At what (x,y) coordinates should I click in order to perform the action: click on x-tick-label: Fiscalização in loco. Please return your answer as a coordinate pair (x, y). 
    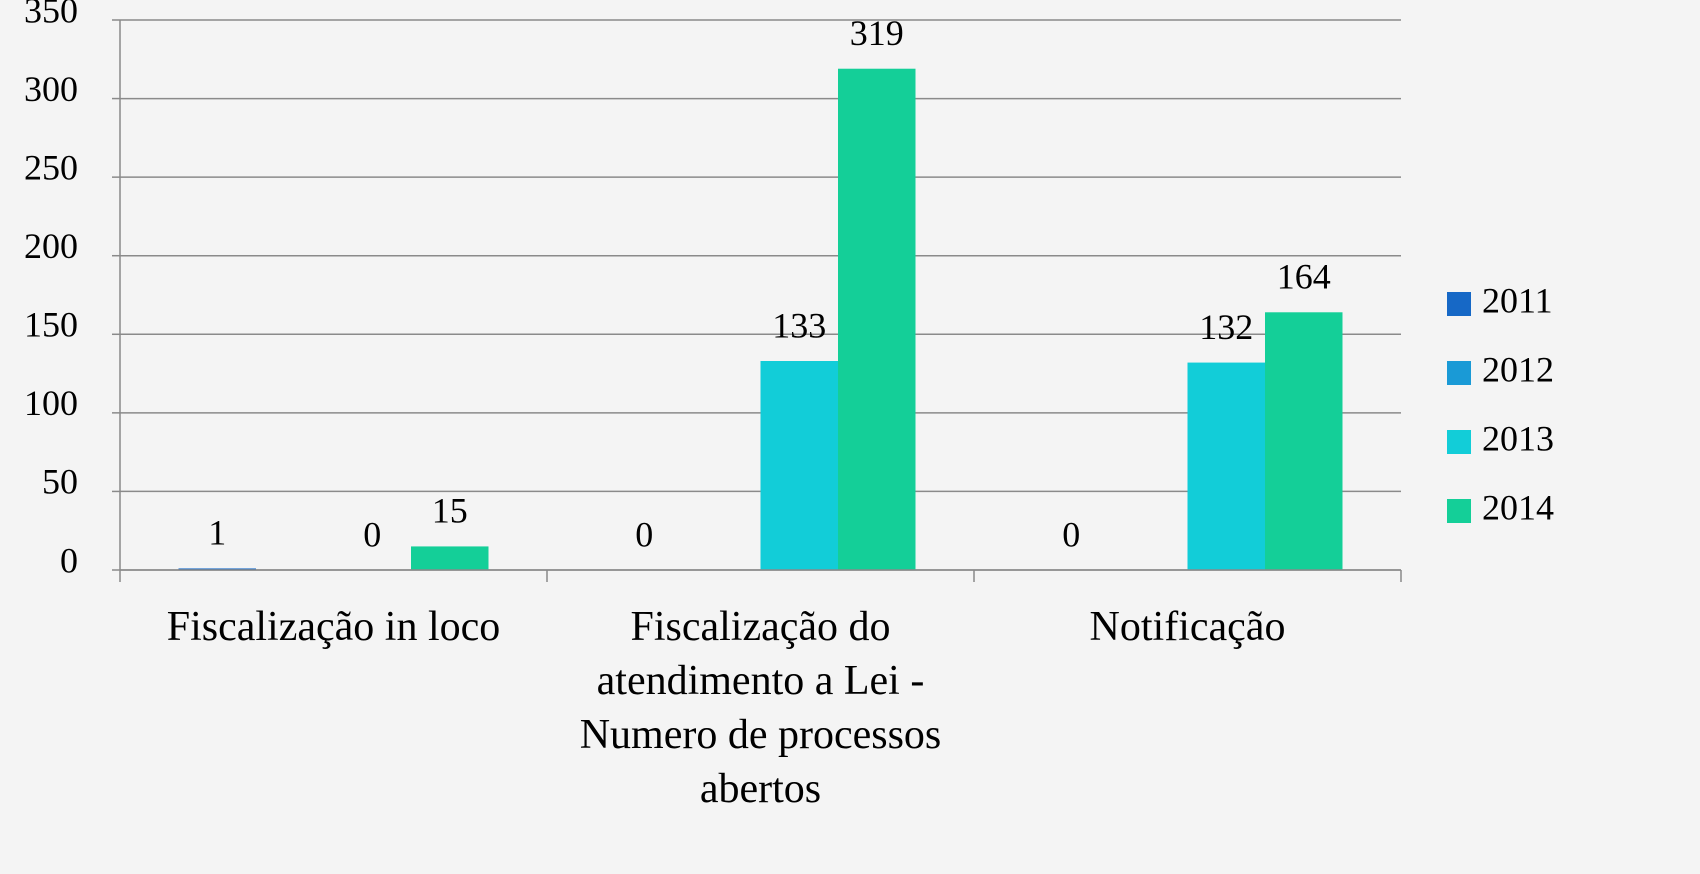
    Looking at the image, I should click on (333, 627).